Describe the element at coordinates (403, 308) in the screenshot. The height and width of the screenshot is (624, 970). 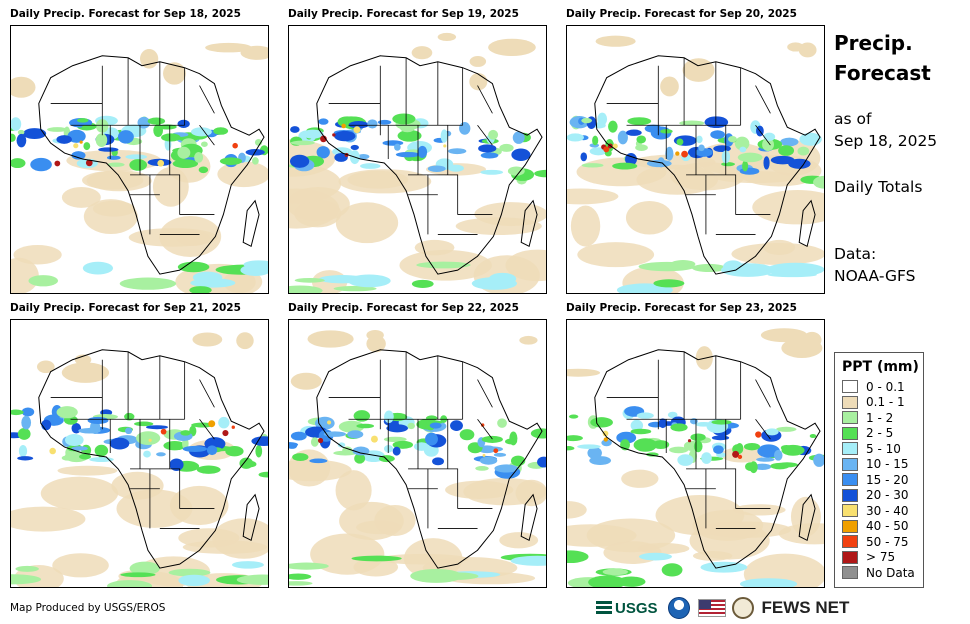
I see `panel-title: Daily Precip. Forecast for Sep 22, 2025` at that location.